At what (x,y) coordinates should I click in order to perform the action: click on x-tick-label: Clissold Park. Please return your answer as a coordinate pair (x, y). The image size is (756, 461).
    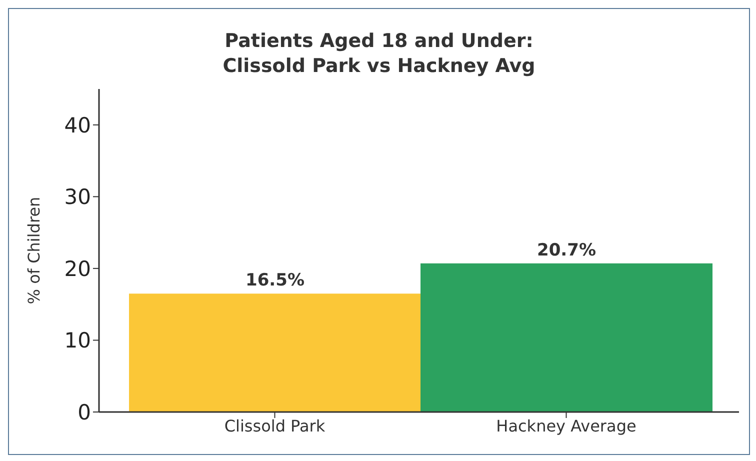
    Looking at the image, I should click on (275, 426).